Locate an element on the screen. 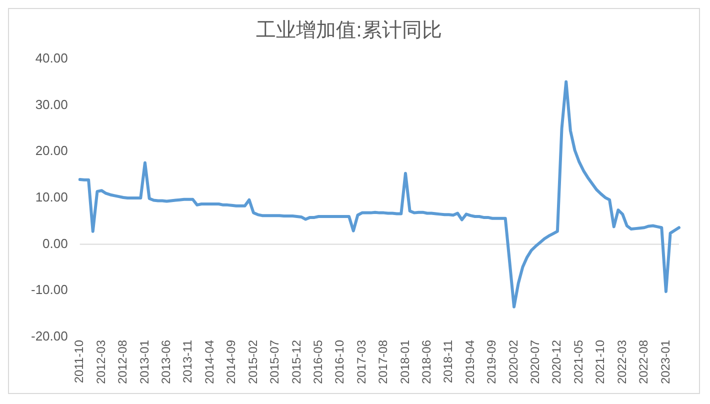 This screenshot has height=404, width=710. chart-title: 工业增加值:累计同比 is located at coordinates (349, 31).